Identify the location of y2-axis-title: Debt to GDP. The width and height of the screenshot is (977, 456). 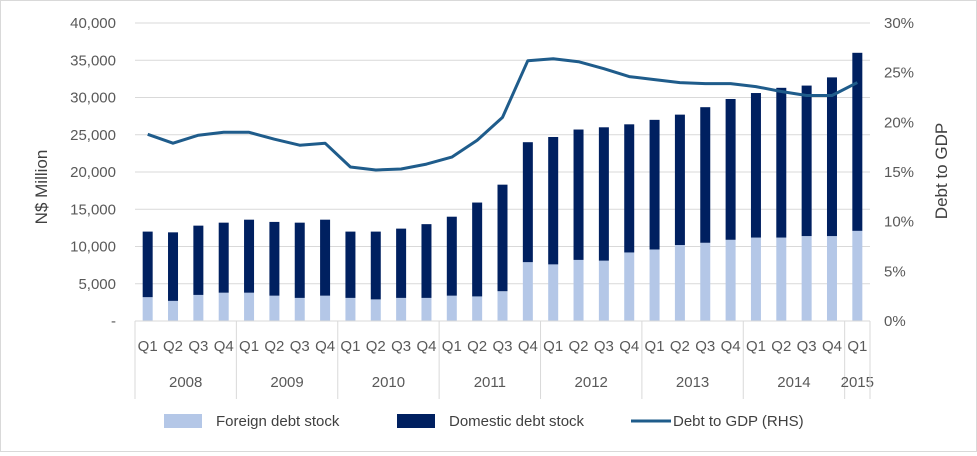
(941, 171).